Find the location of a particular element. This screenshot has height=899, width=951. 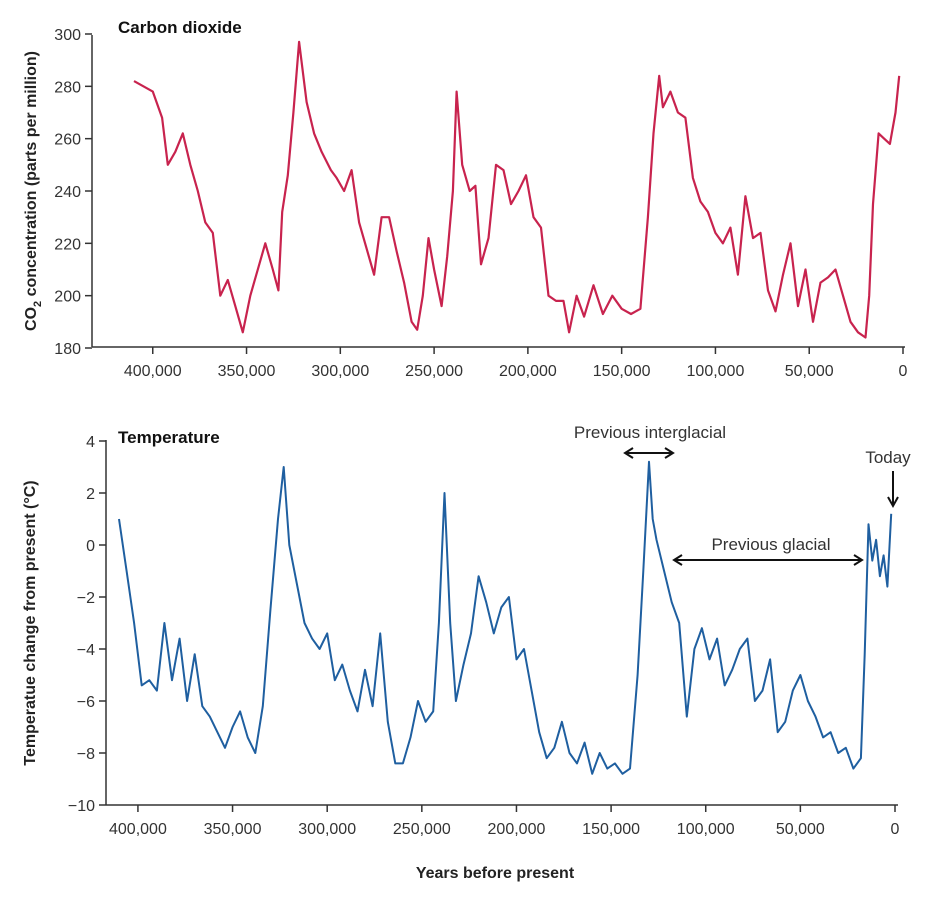

temp-xtick-label: 0 is located at coordinates (895, 829).